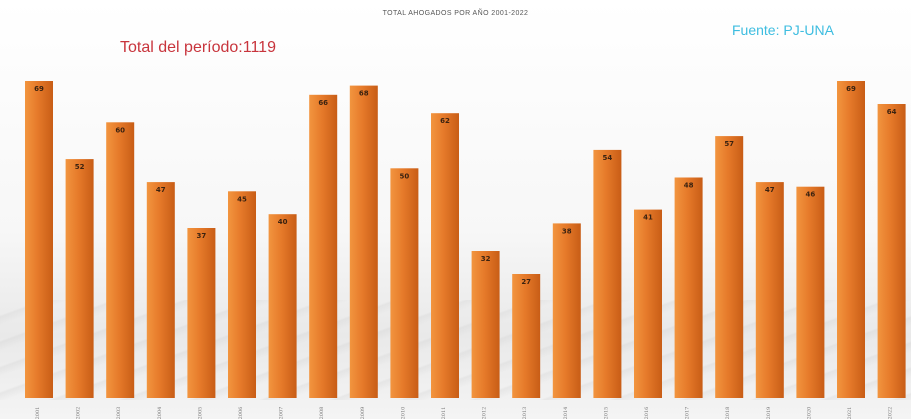 Image resolution: width=911 pixels, height=419 pixels. Describe the element at coordinates (405, 176) in the screenshot. I see `bar-value-label: 50` at that location.